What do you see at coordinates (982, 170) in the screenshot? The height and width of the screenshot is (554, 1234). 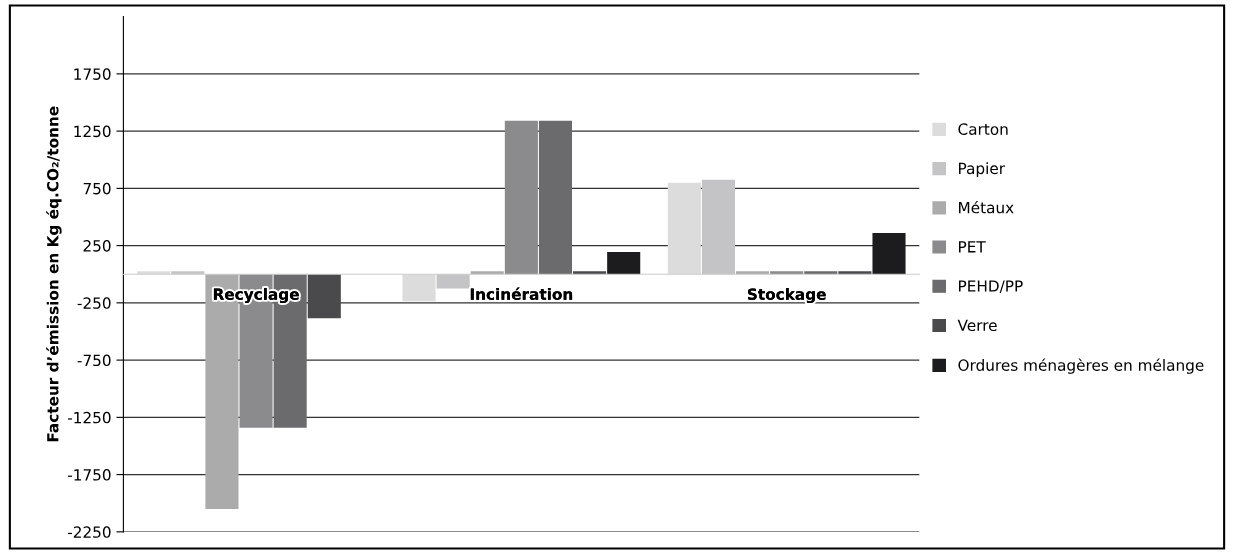 I see `legend-label: Papier` at bounding box center [982, 170].